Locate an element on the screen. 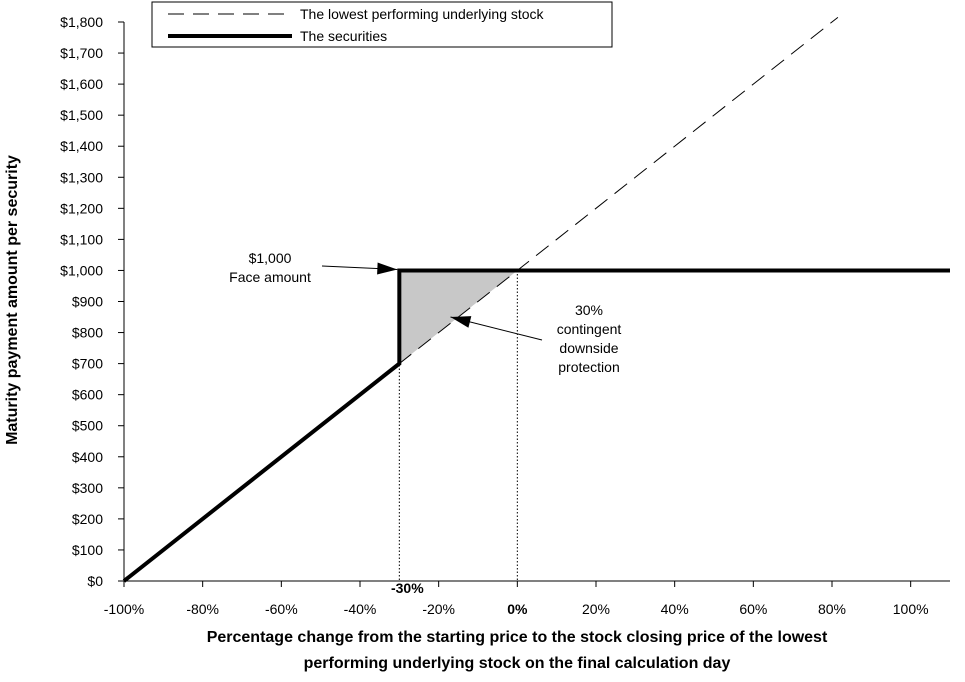  y-tick-label: $1,400 is located at coordinates (81, 146).